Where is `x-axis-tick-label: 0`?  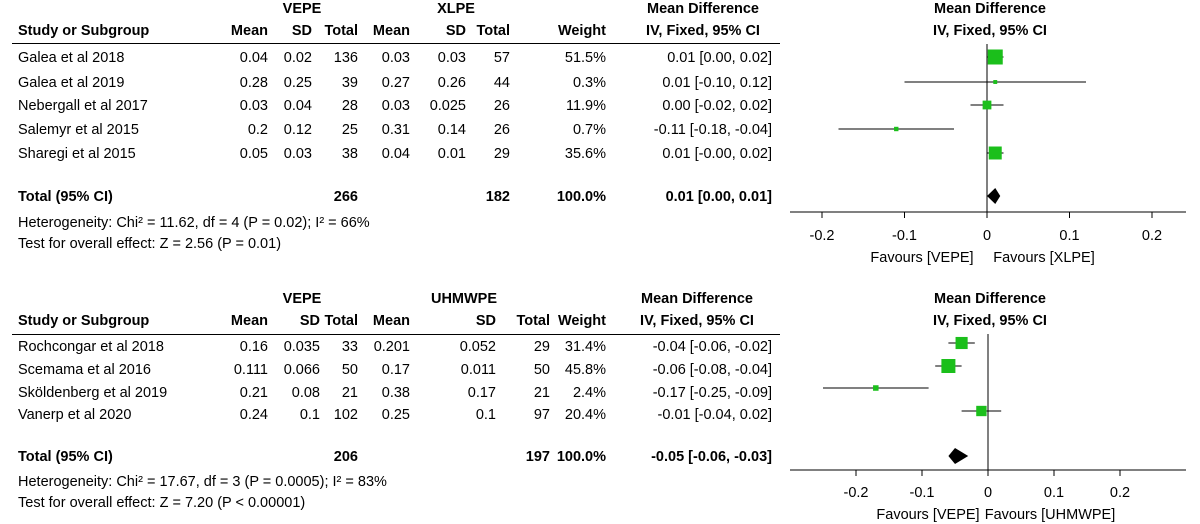
x-axis-tick-label: 0 is located at coordinates (987, 236).